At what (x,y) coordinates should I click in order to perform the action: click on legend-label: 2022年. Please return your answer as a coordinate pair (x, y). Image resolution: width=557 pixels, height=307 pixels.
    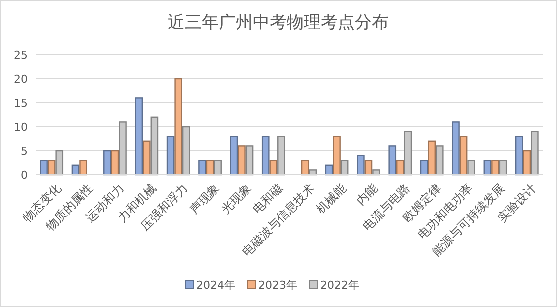
    Looking at the image, I should click on (340, 285).